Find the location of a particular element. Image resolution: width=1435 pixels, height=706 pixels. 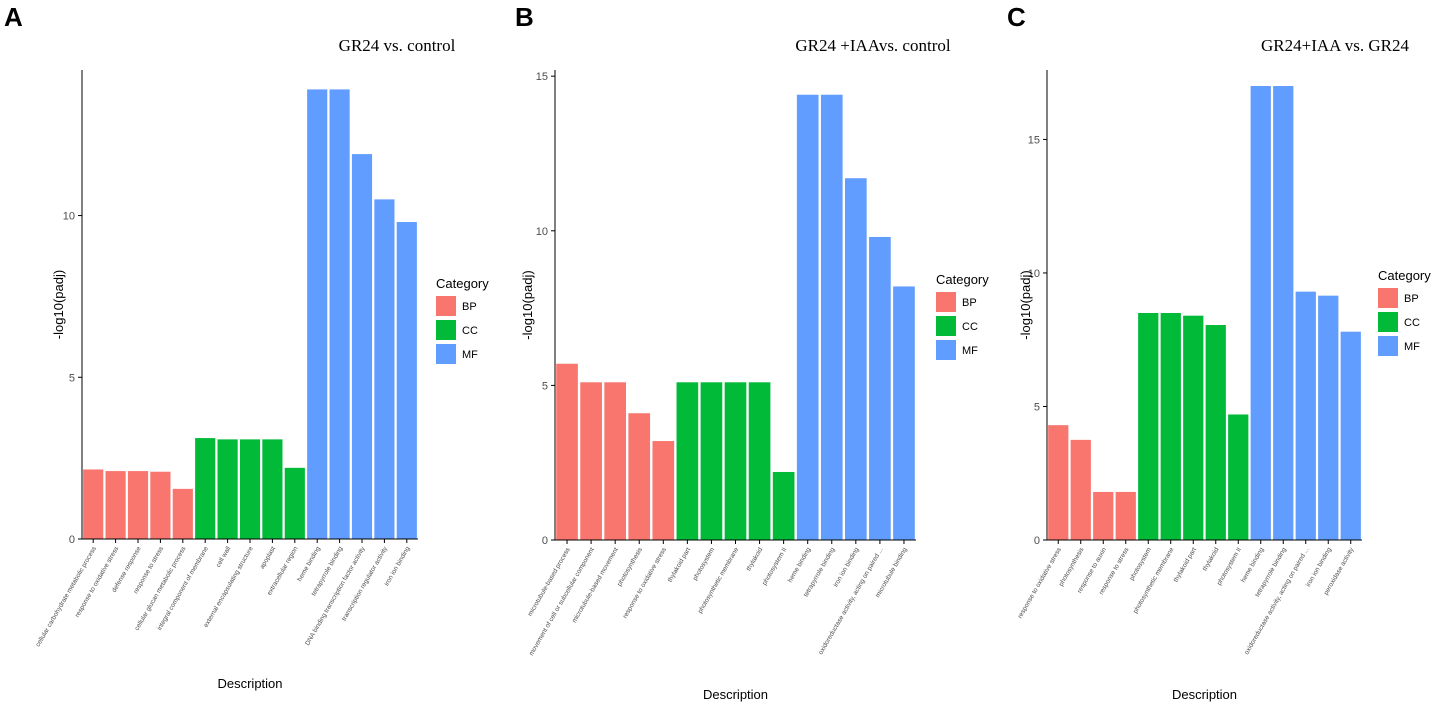

x-tick-label: iron ion binding is located at coordinates (846, 567).